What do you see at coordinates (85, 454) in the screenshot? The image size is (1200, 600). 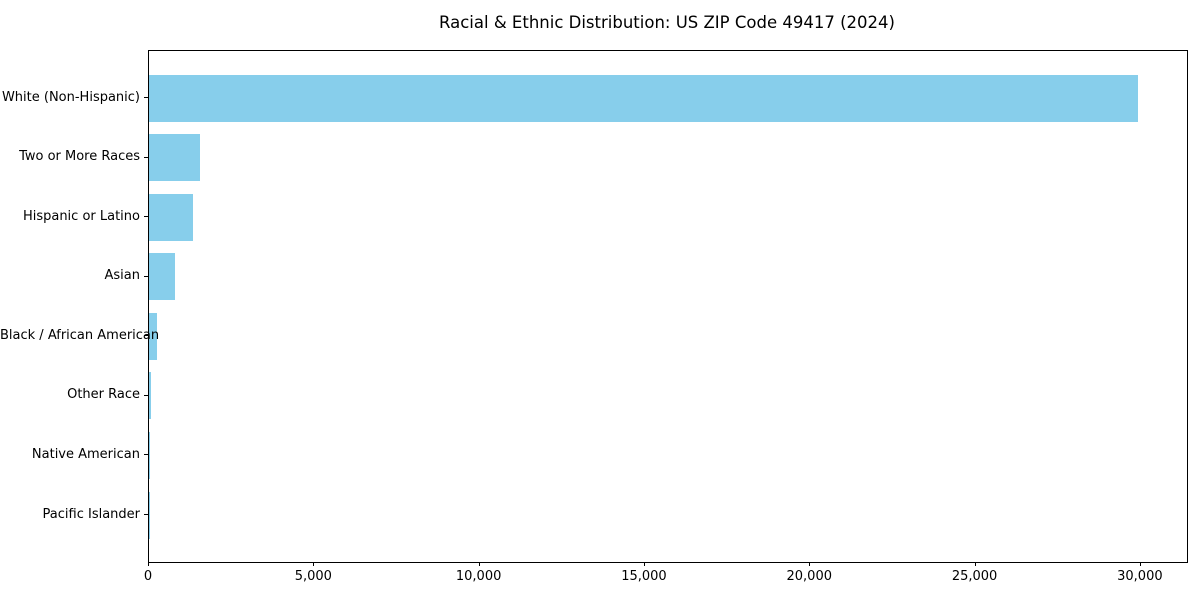 I see `y-tick-label: Native American` at bounding box center [85, 454].